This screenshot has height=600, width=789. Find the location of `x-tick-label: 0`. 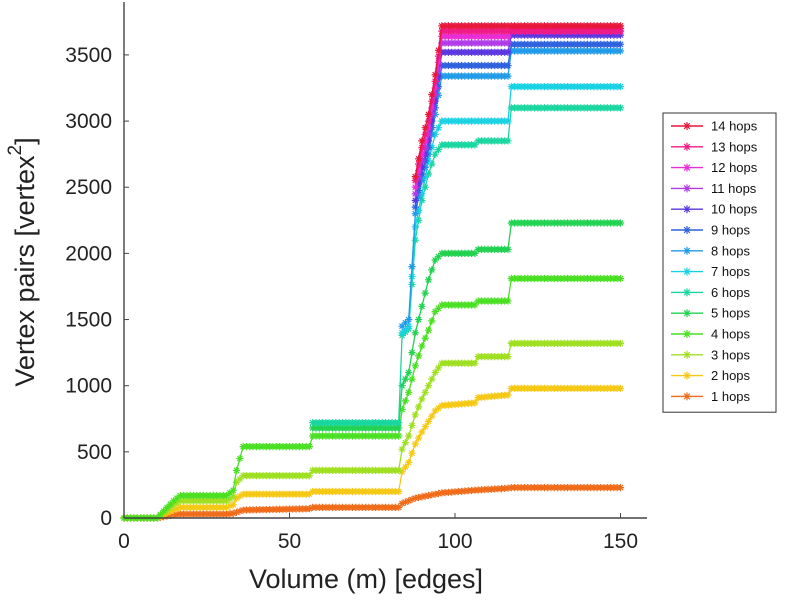

x-tick-label: 0 is located at coordinates (124, 541).